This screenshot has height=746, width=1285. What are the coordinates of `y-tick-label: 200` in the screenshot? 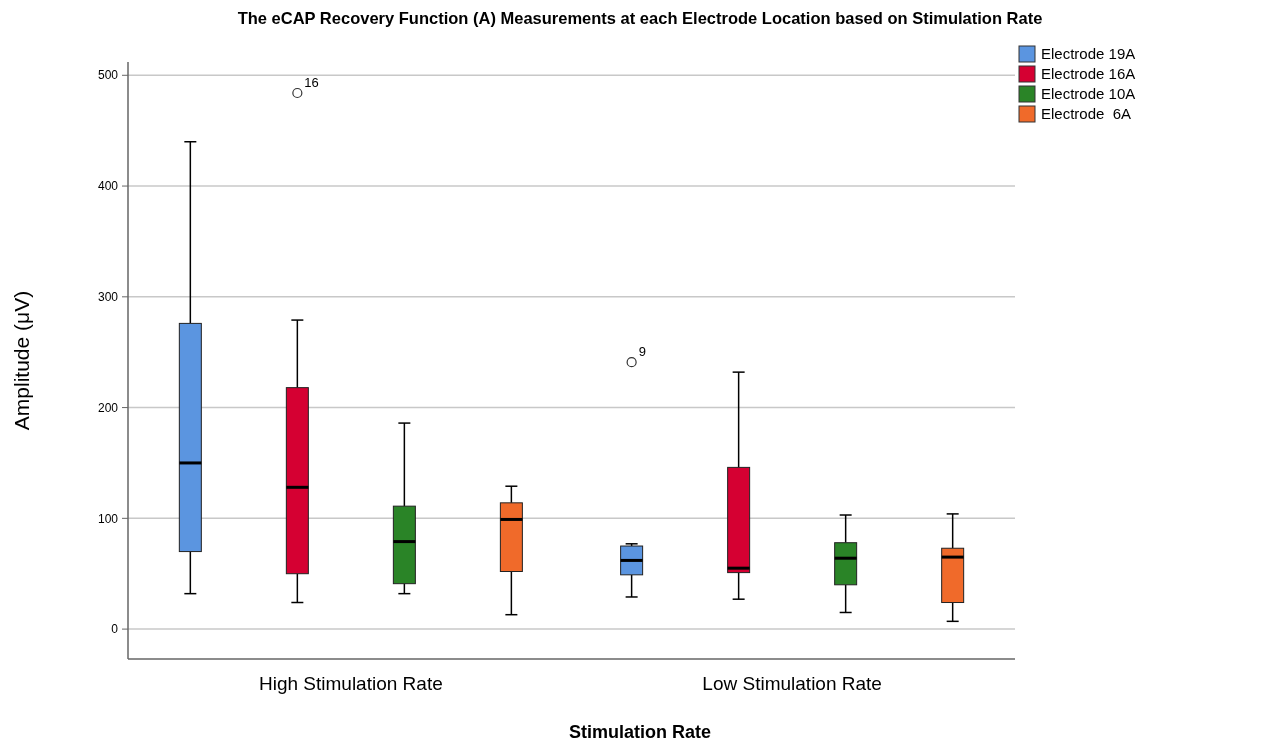 It's located at (108, 407).